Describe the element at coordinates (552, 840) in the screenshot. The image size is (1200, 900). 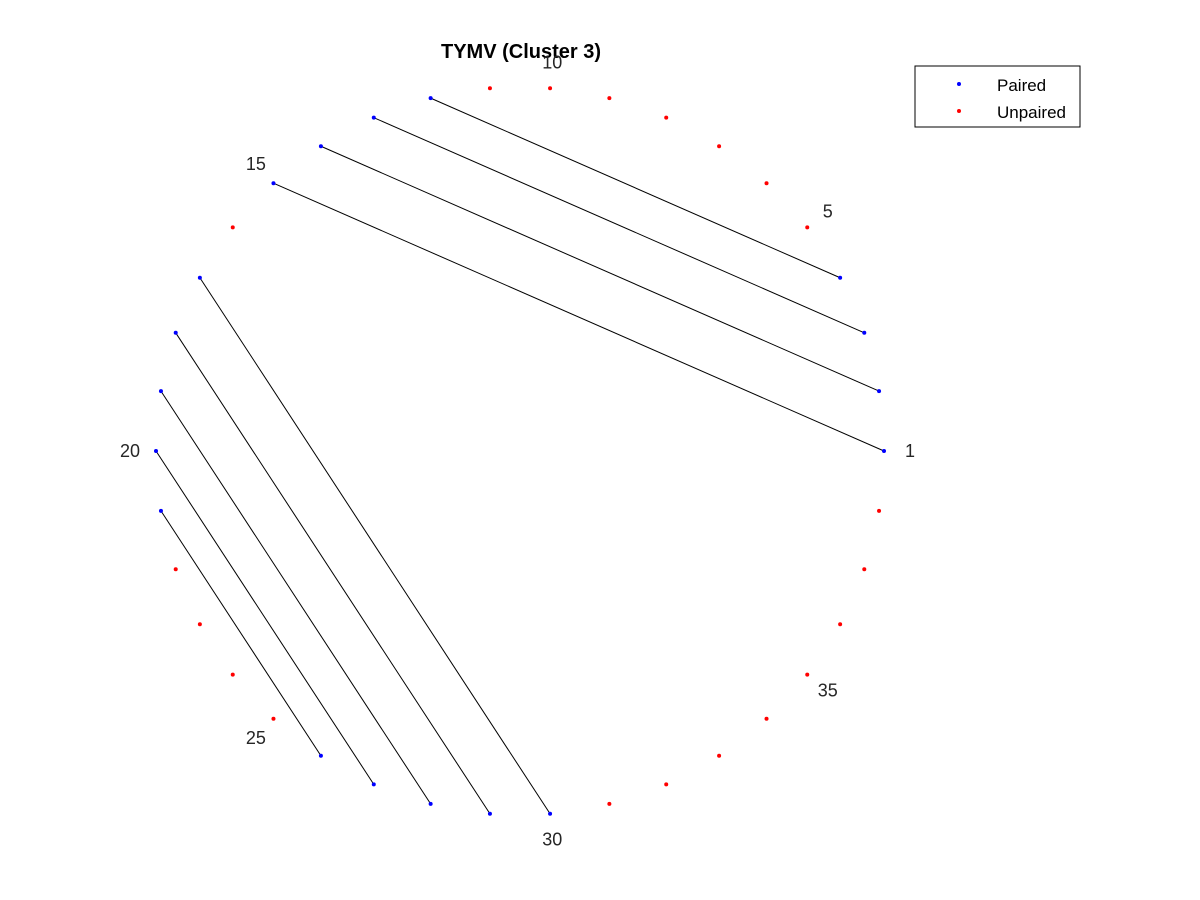
I see `position-label-30: 30` at that location.